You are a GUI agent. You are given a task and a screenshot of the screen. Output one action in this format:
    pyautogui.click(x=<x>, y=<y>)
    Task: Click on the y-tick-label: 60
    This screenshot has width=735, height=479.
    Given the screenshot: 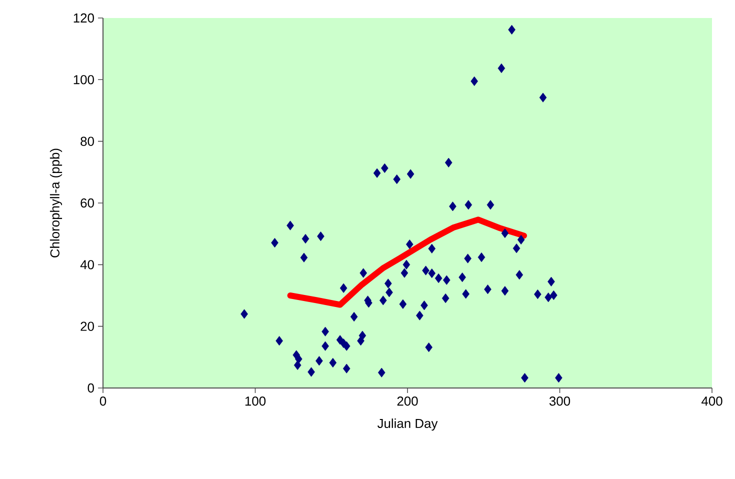 What is the action you would take?
    pyautogui.click(x=87, y=203)
    